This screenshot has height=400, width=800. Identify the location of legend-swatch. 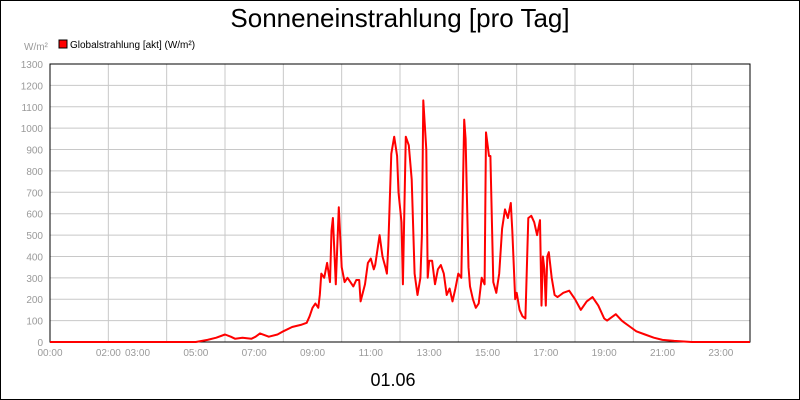
(63, 44).